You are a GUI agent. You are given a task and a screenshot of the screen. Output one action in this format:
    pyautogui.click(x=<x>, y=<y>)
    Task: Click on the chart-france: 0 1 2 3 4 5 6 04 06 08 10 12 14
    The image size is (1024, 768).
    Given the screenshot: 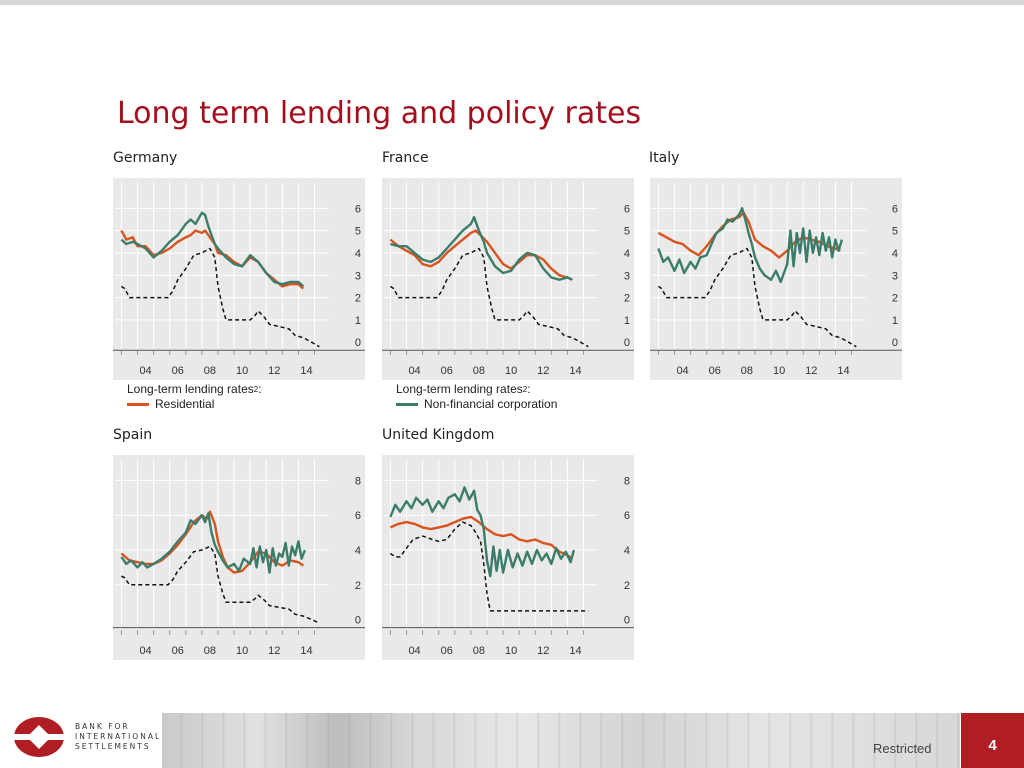 What is the action you would take?
    pyautogui.click(x=508, y=279)
    